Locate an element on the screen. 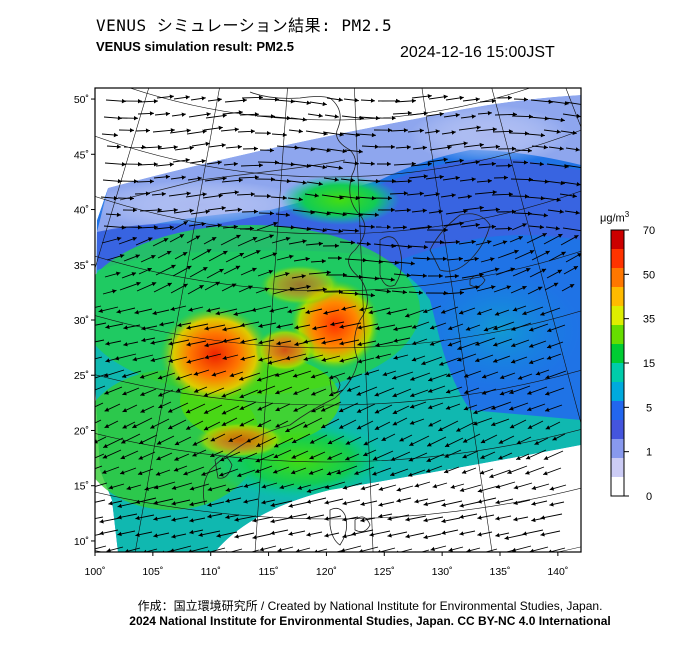  lon-tick-label: 110˚ is located at coordinates (211, 572).